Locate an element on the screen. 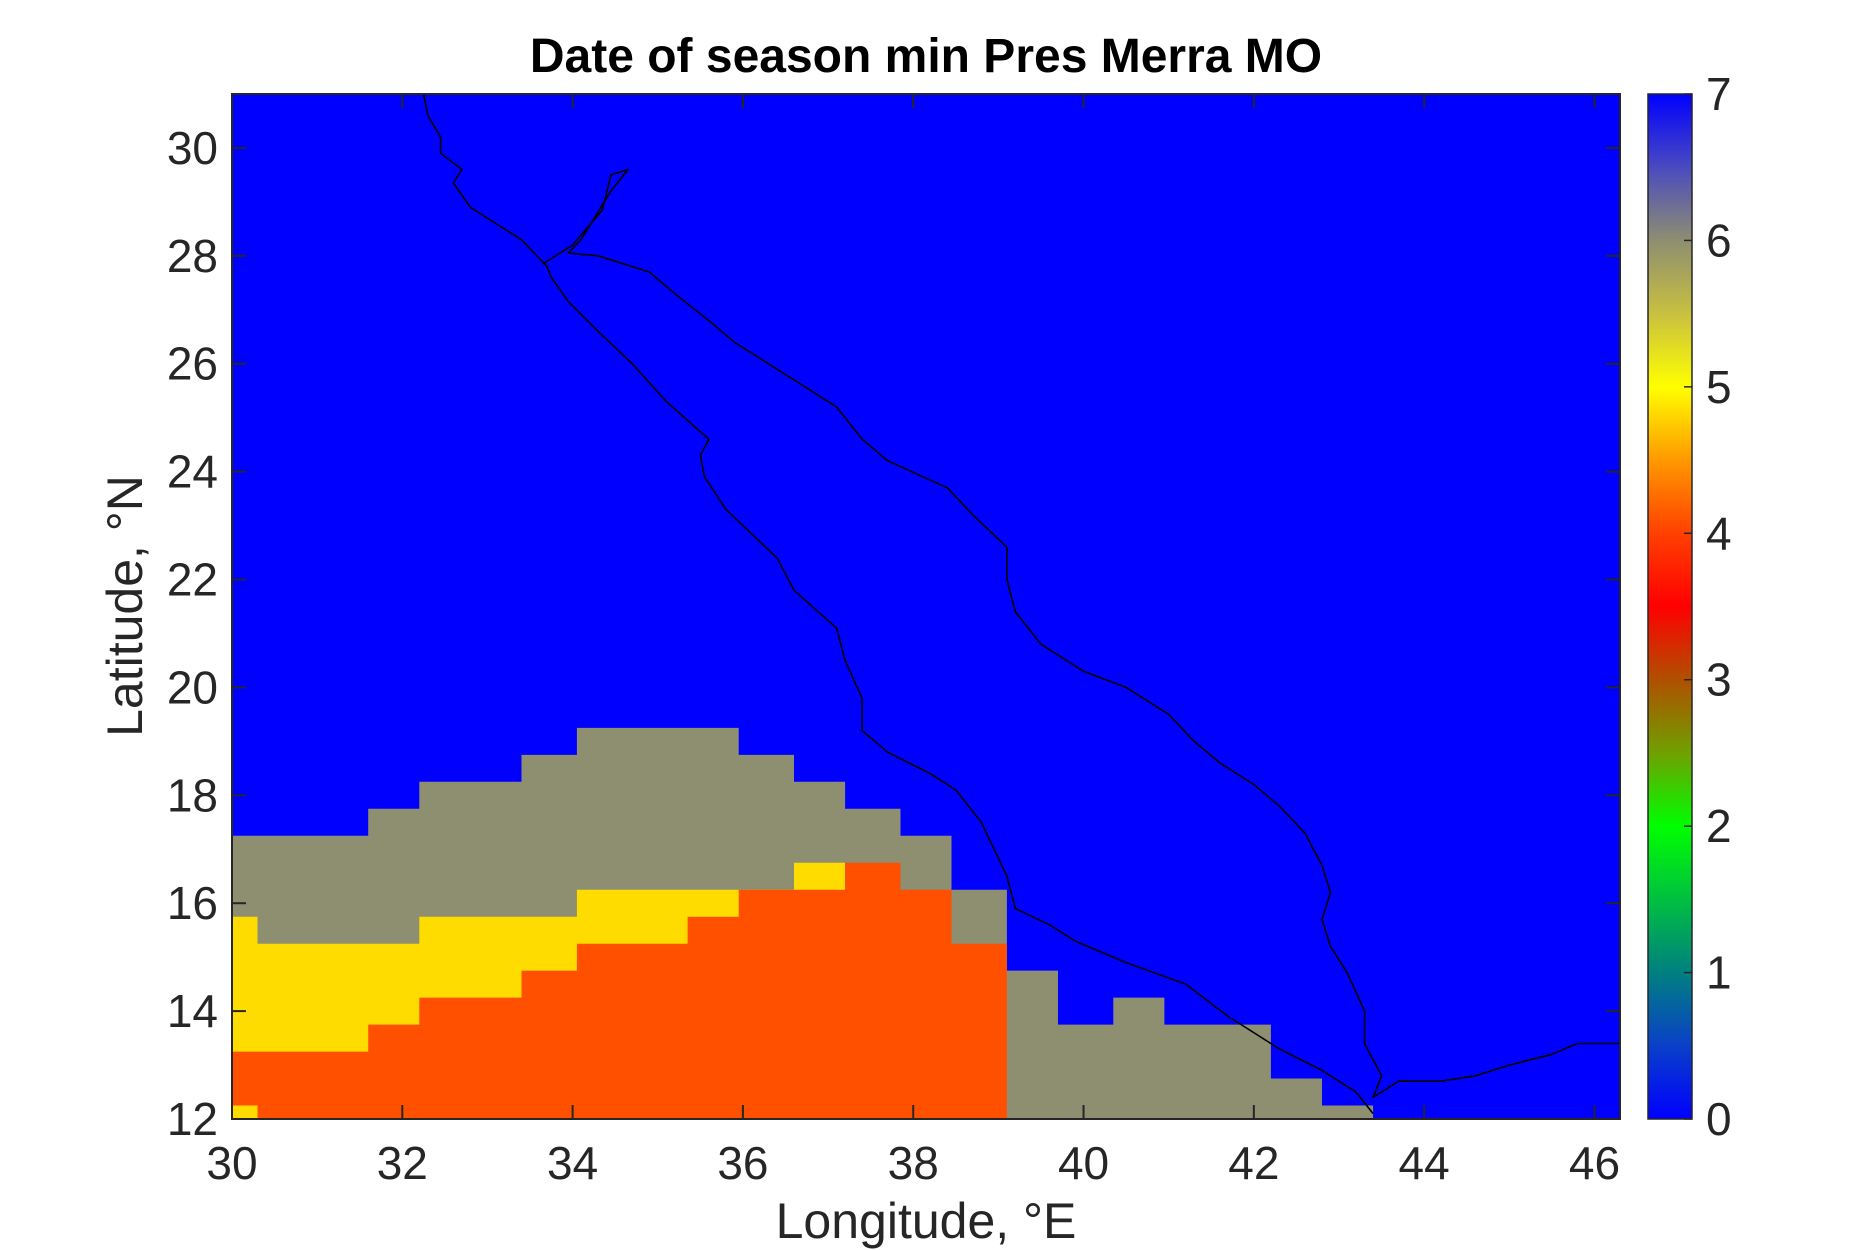  colorbar-bar is located at coordinates (1670, 606).